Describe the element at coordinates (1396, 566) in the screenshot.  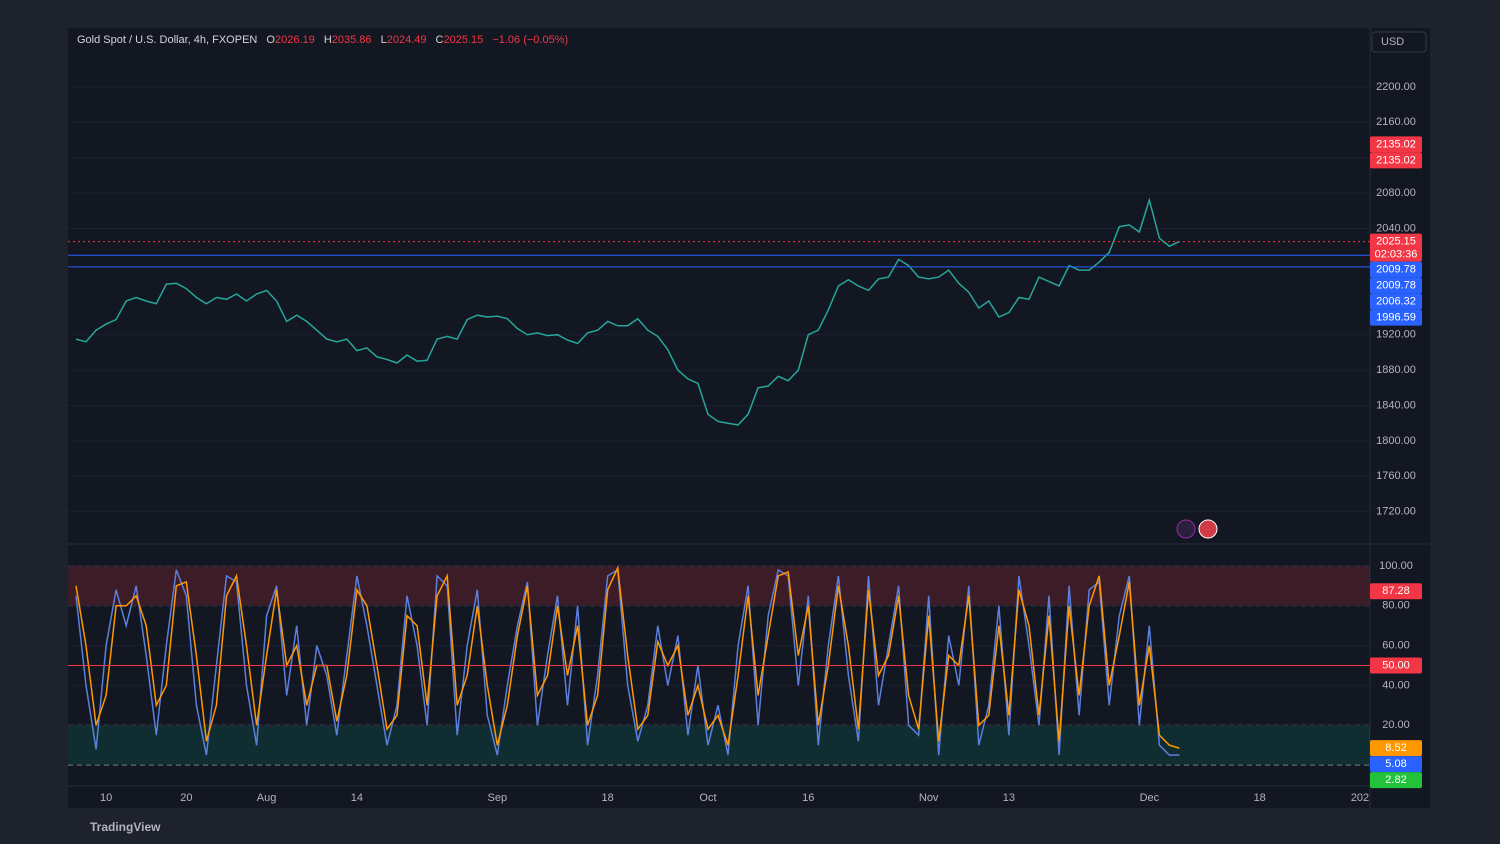
I see `y-tick-label: 100.00` at that location.